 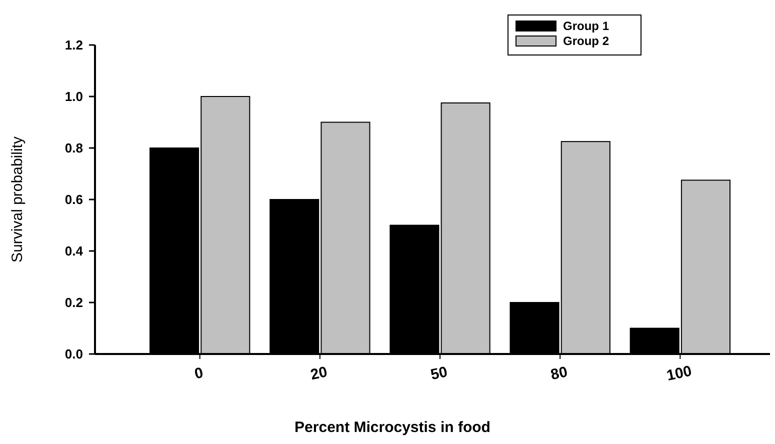 What do you see at coordinates (199, 373) in the screenshot?
I see `x-tick-label: 0` at bounding box center [199, 373].